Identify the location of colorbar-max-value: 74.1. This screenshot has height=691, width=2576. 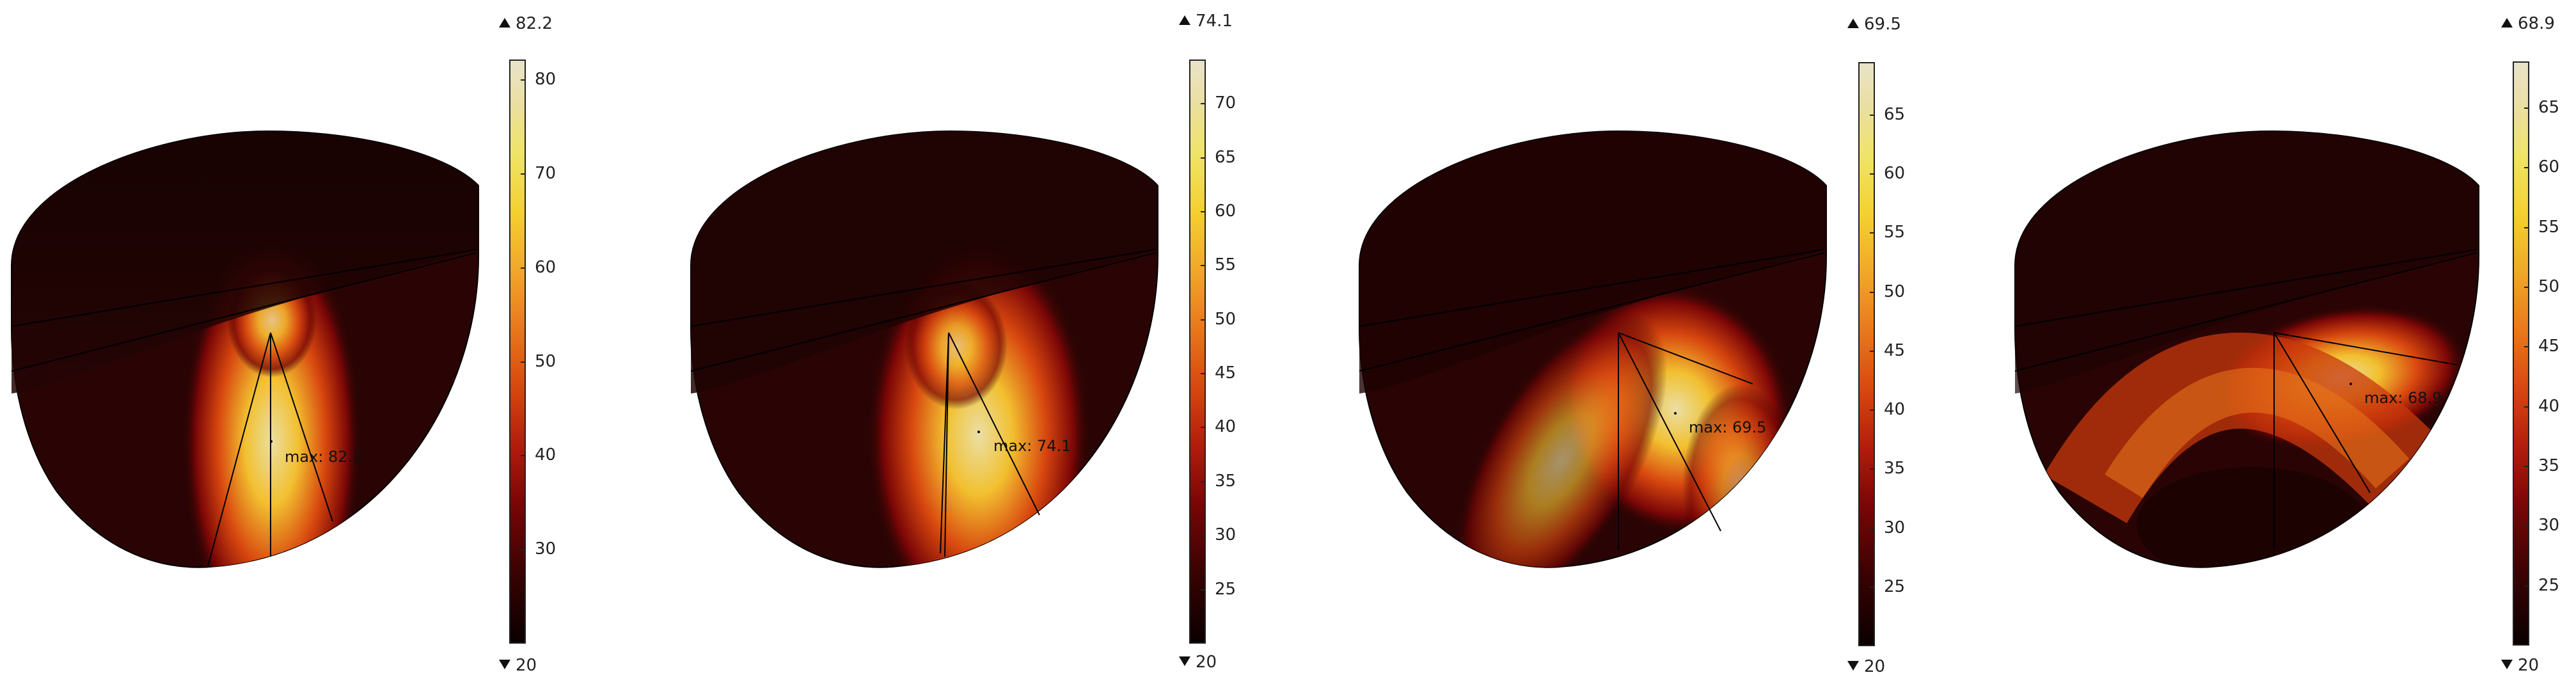
(1214, 21).